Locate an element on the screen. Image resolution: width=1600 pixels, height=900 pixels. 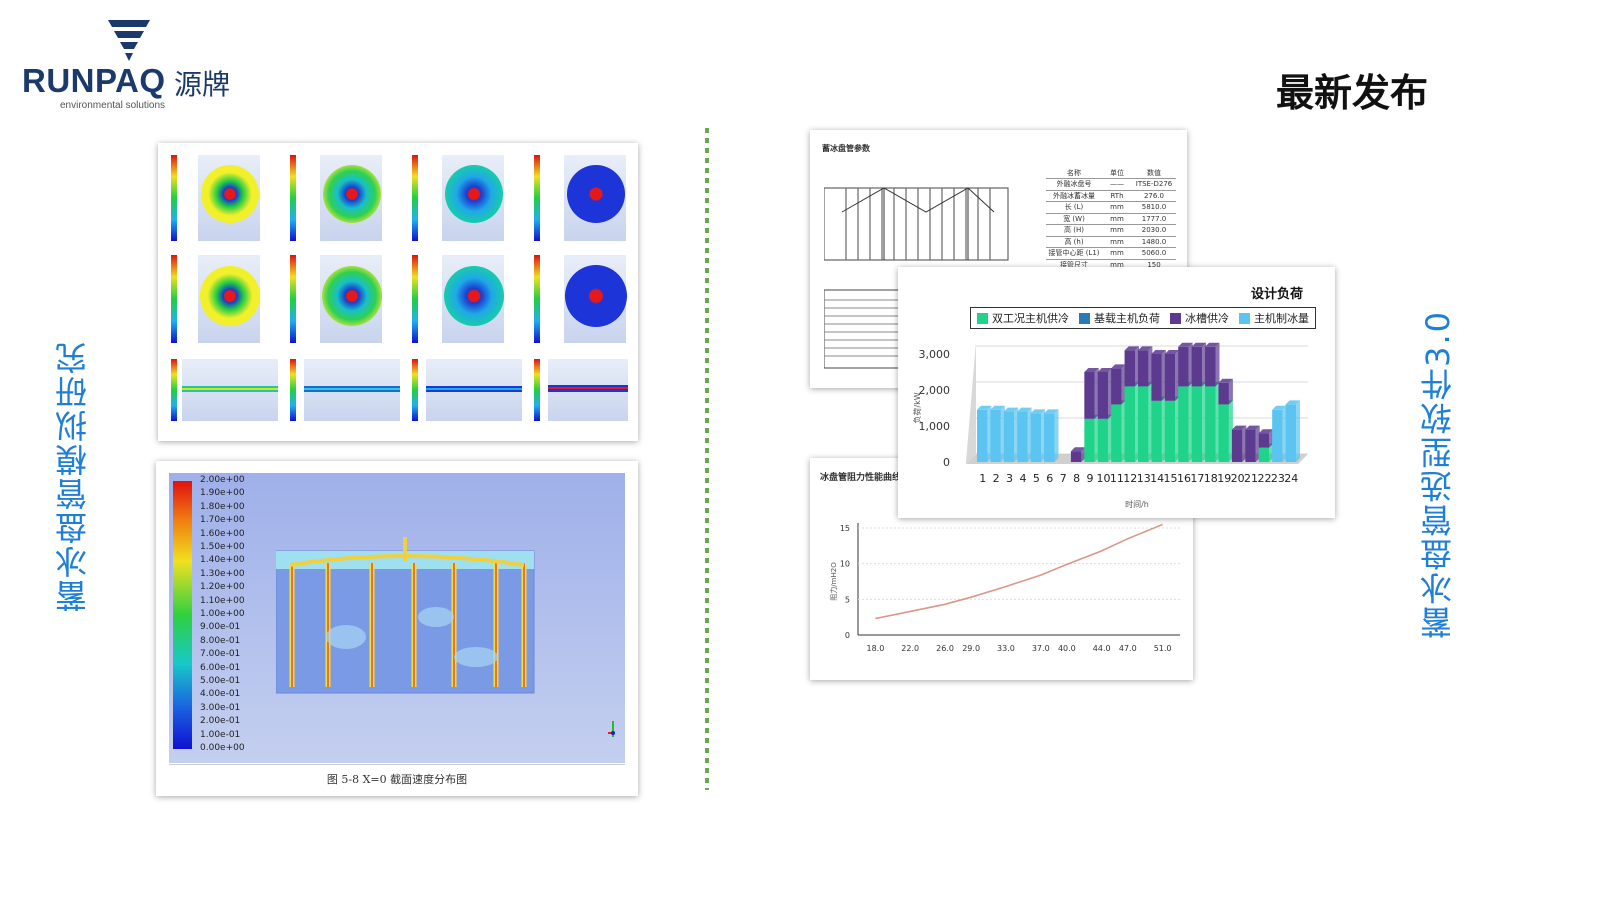
legend-label: 基载主机负荷 is located at coordinates (1127, 318).